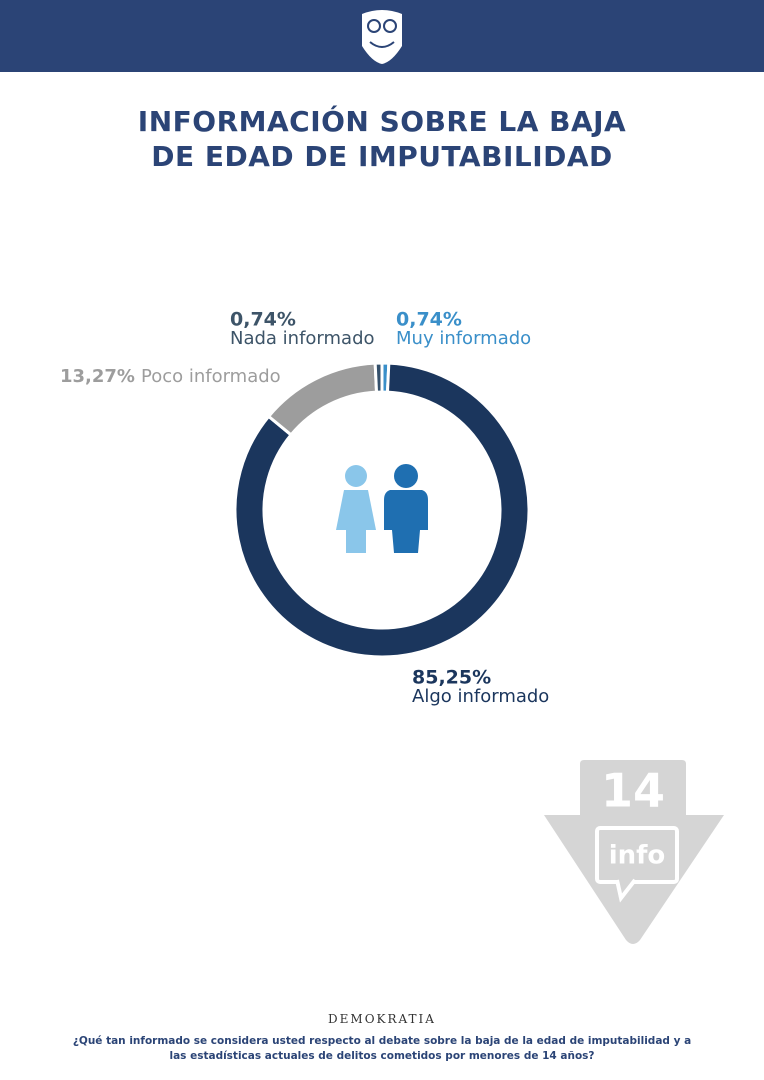  I want to click on badge, so click(634, 852).